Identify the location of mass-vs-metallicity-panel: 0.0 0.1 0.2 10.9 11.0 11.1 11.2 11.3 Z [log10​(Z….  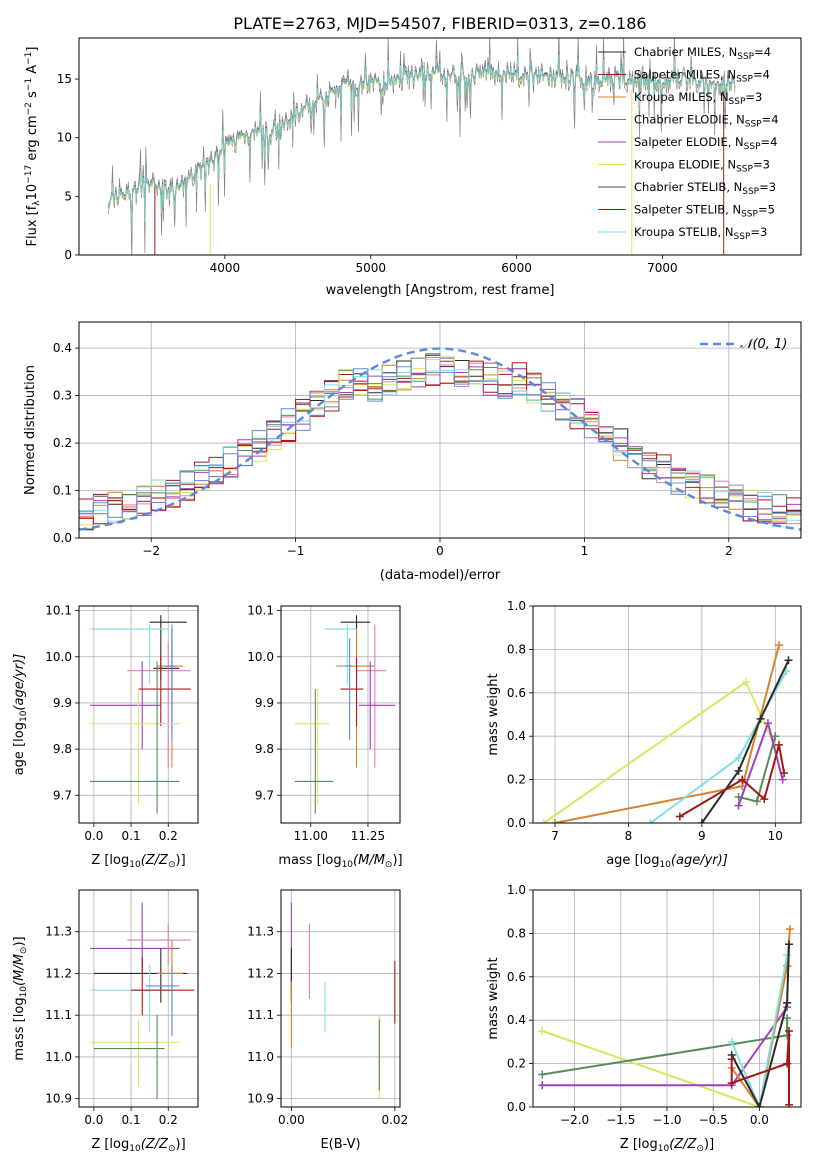
(105, 1021).